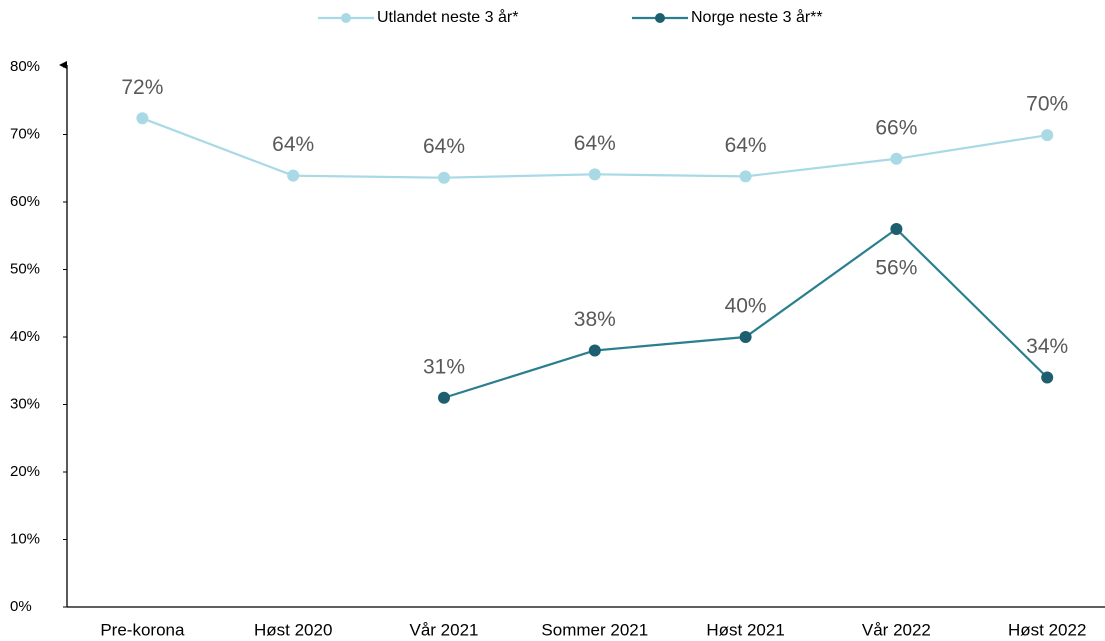  What do you see at coordinates (142, 629) in the screenshot?
I see `x-tick-label: Pre-korona` at bounding box center [142, 629].